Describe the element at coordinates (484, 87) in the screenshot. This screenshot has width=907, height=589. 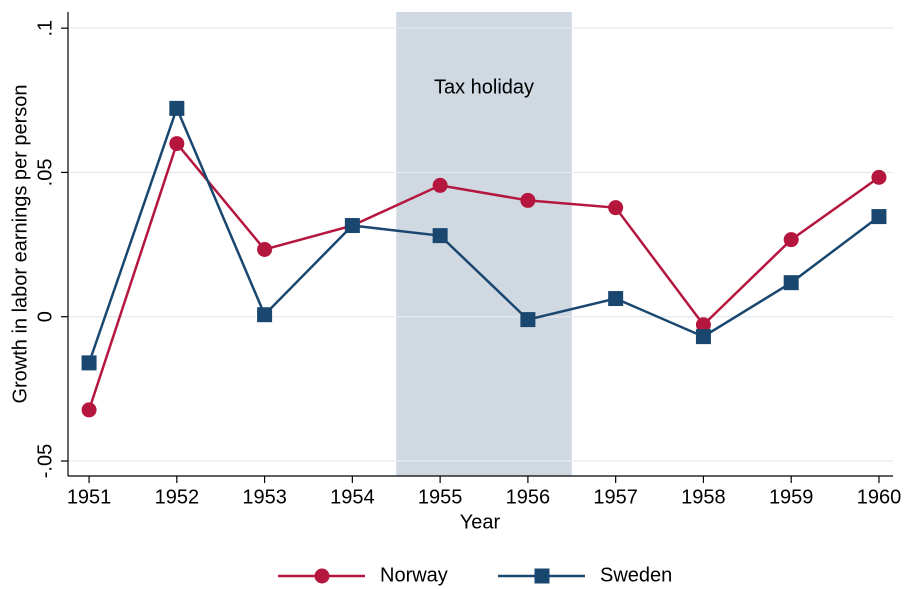
I see `annotation: Tax holiday` at that location.